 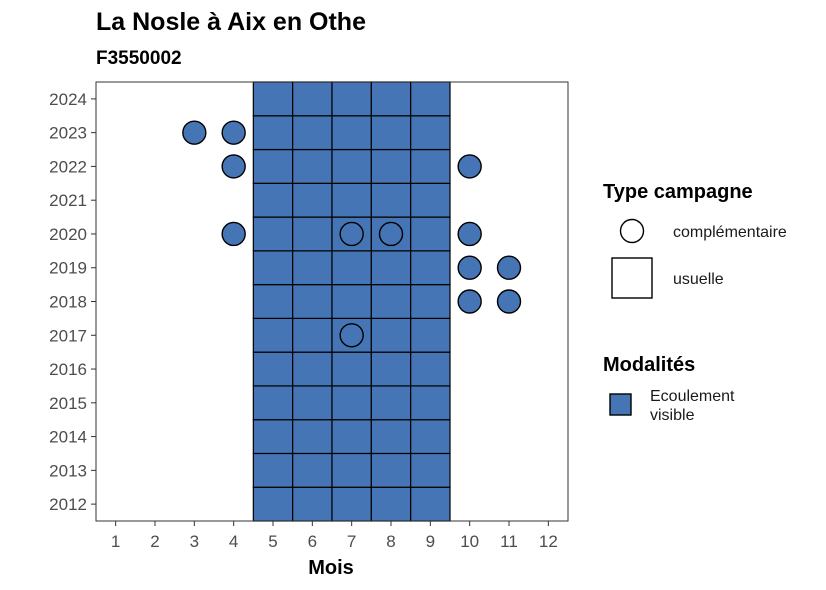 I want to click on y-tick-label: 2017, so click(x=68, y=335).